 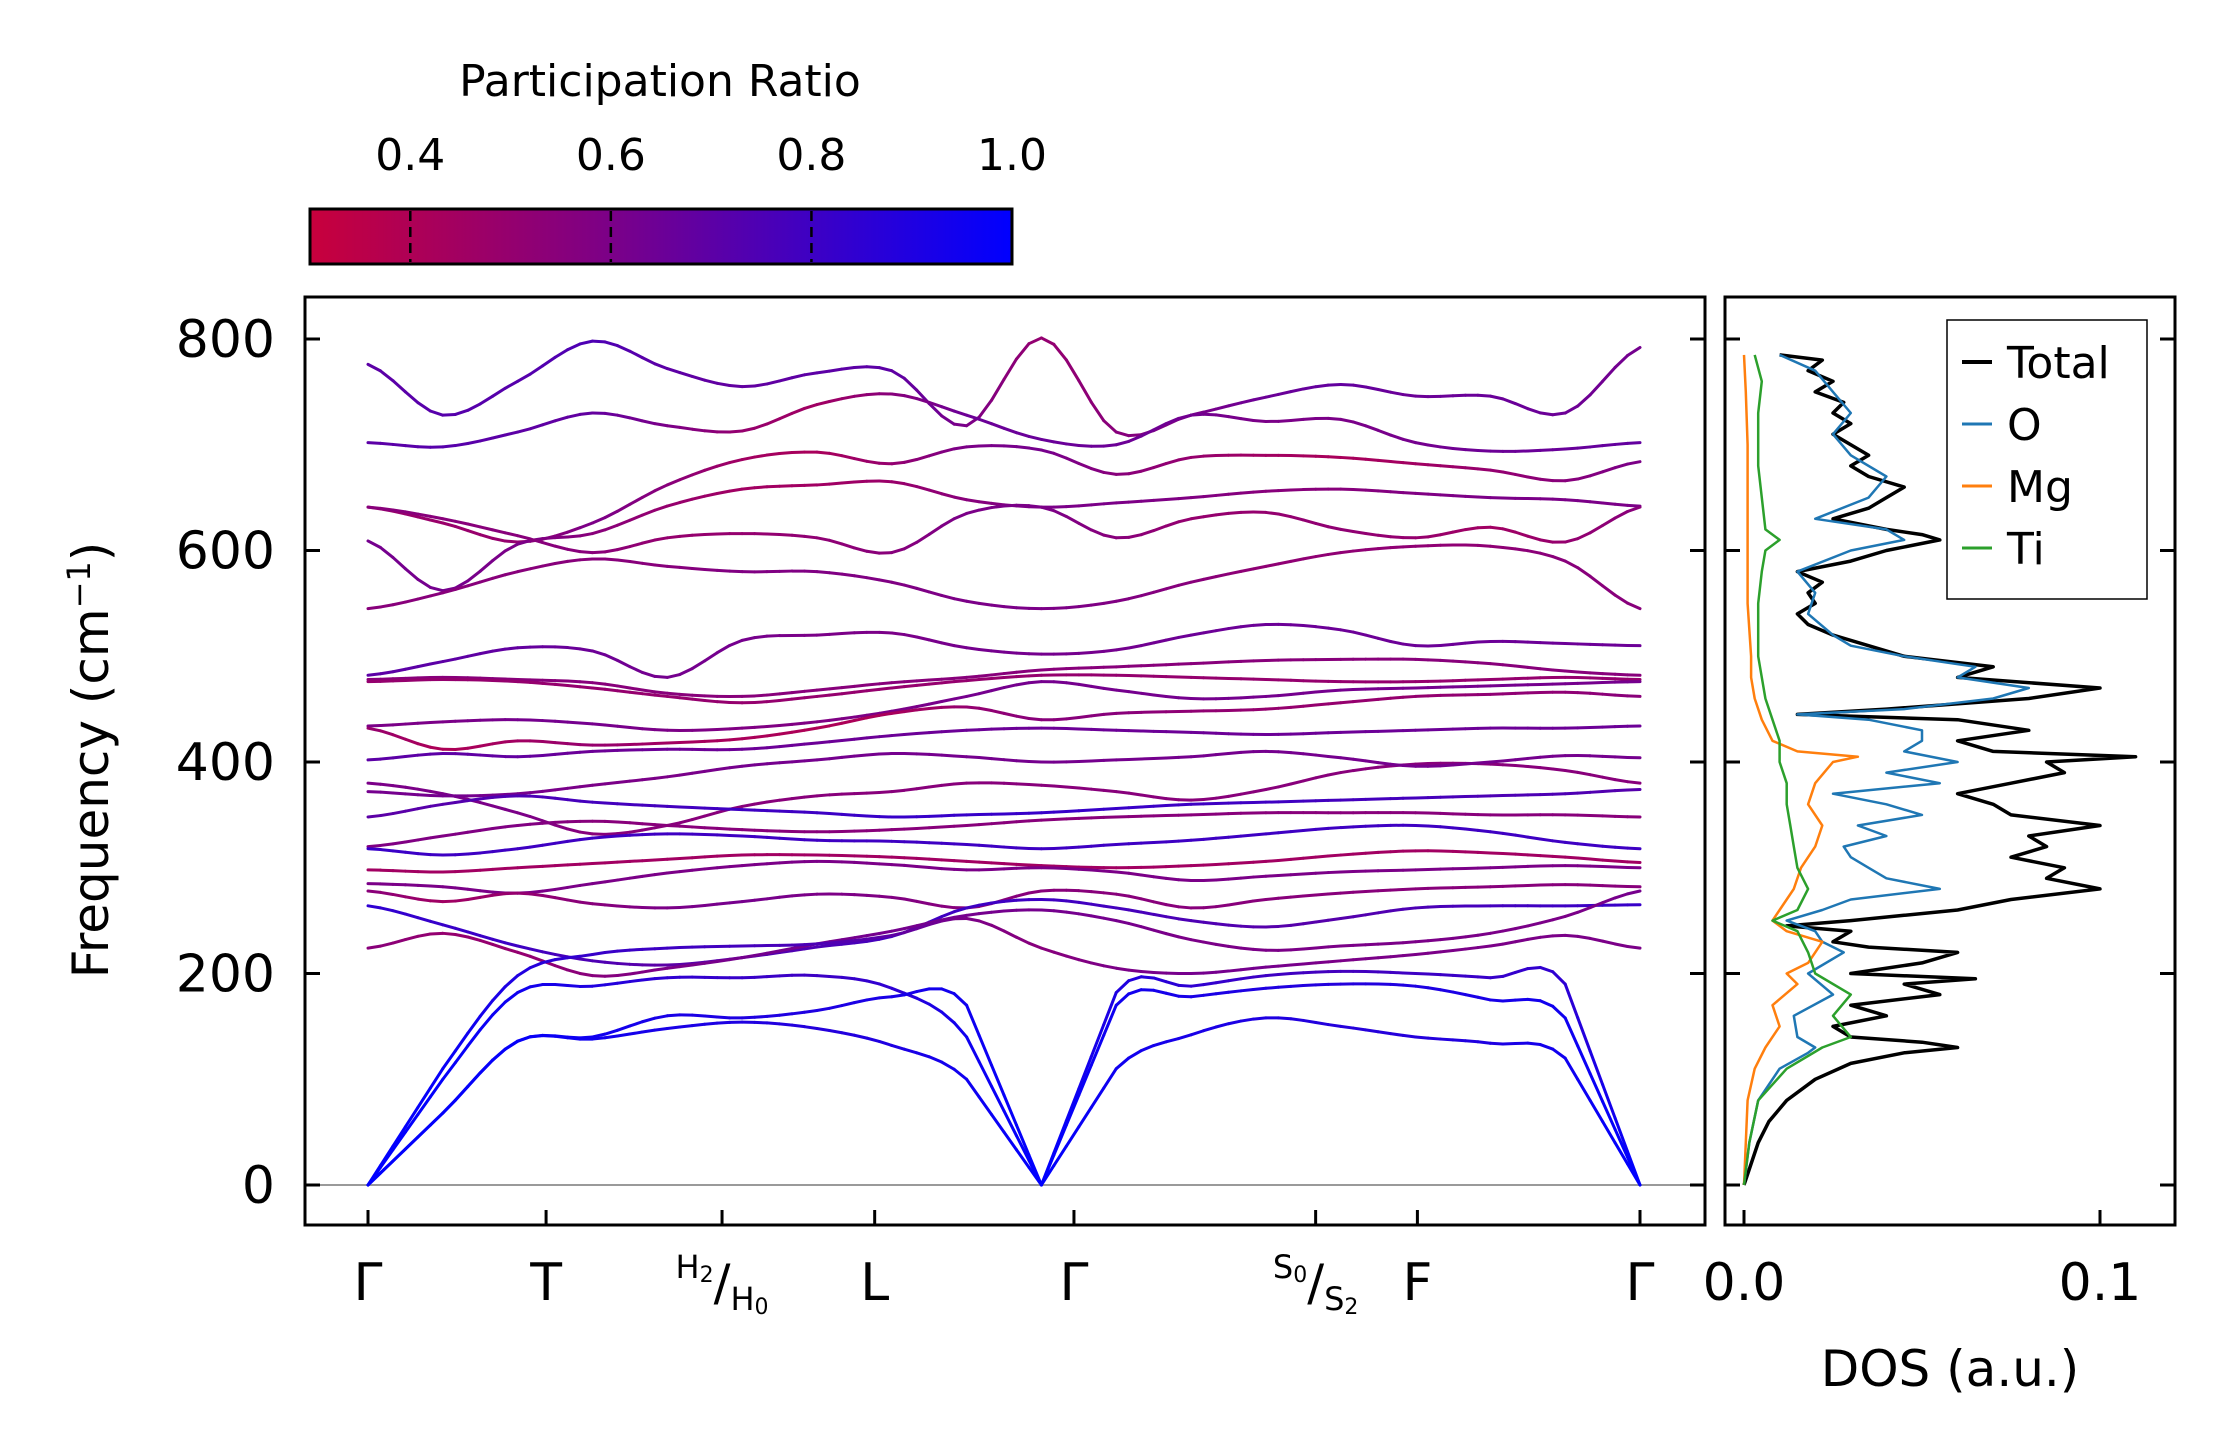 What do you see at coordinates (1744, 1283) in the screenshot?
I see `dos-x-tick-label: 0.0` at bounding box center [1744, 1283].